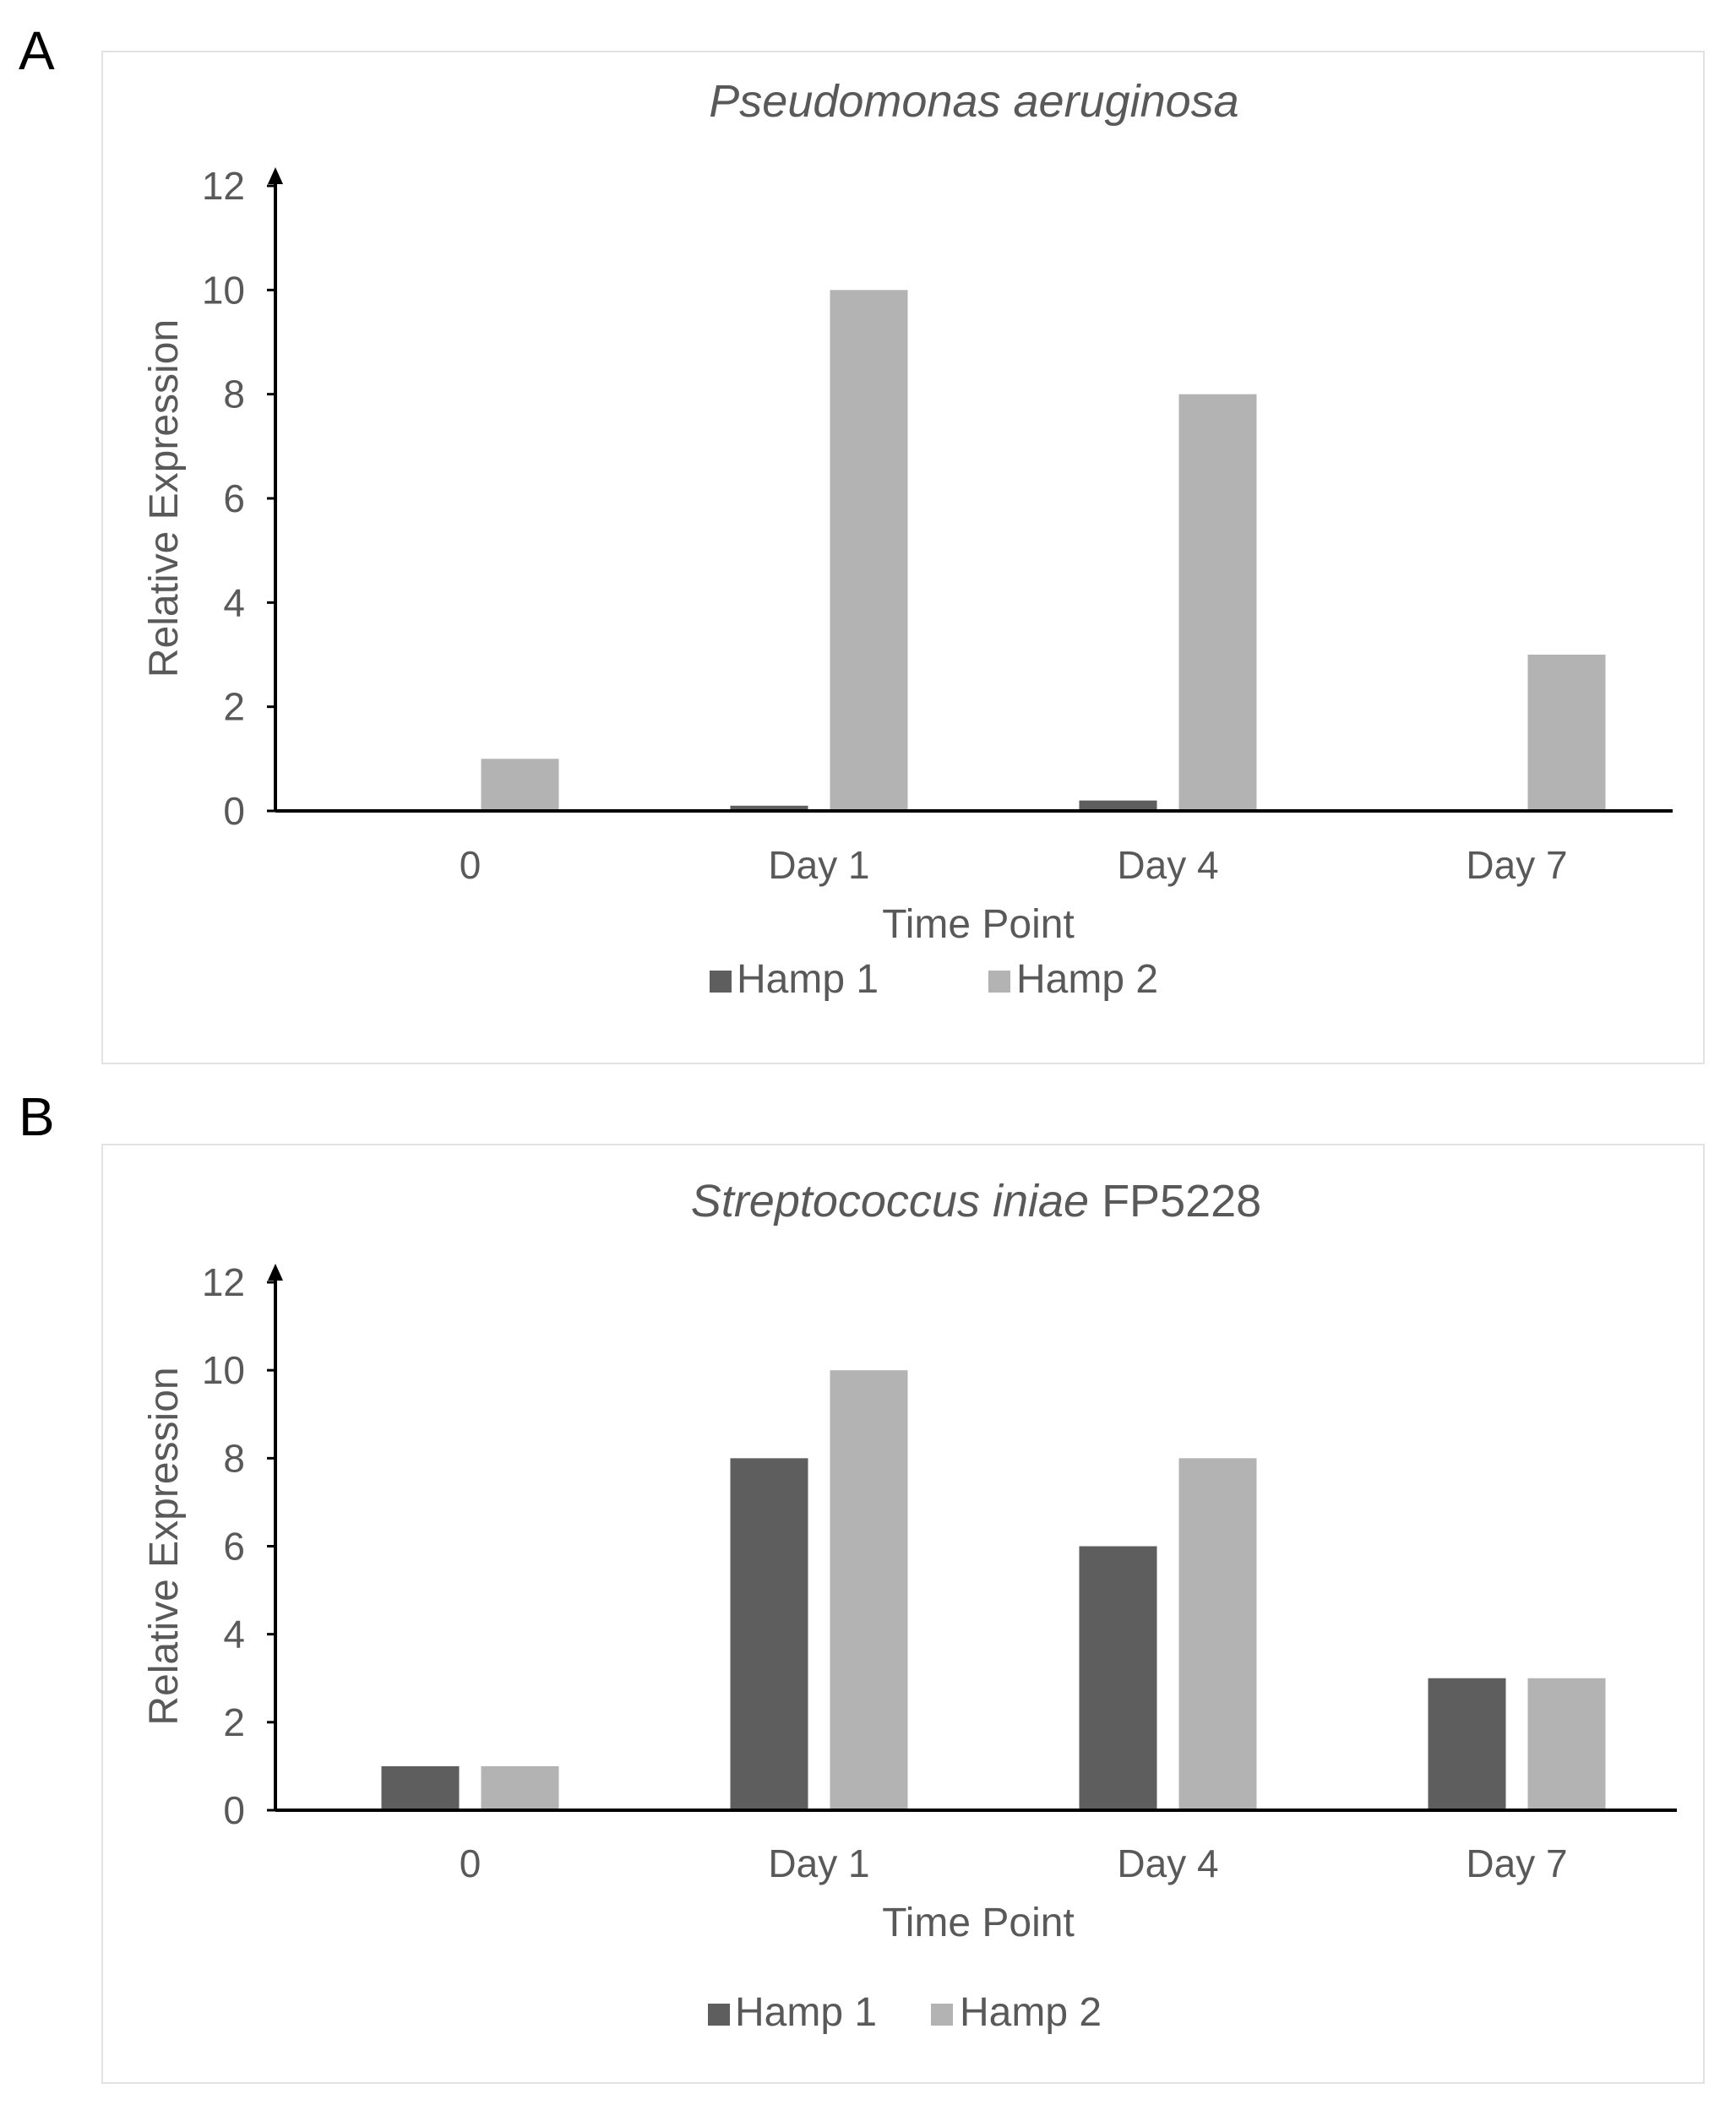 Image resolution: width=1736 pixels, height=2105 pixels. What do you see at coordinates (234, 498) in the screenshot?
I see `y-tick-label-a-3: 6` at bounding box center [234, 498].